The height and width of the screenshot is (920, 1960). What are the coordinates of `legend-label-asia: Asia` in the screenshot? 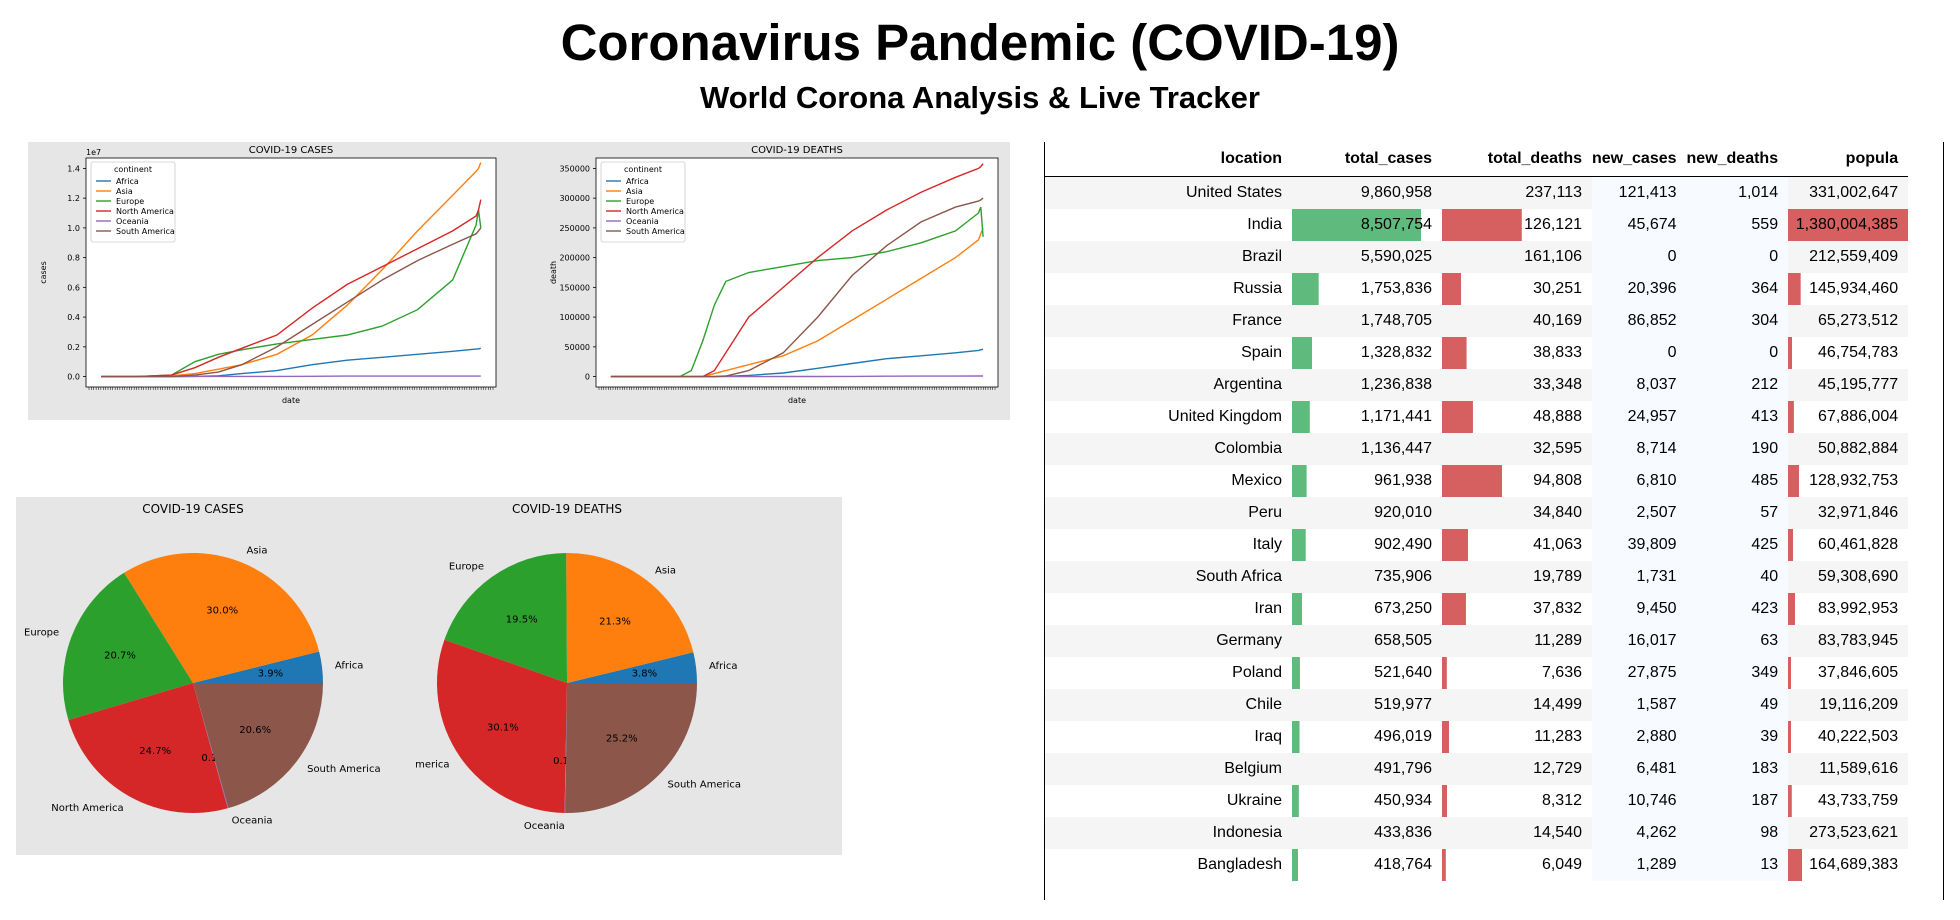 It's located at (634, 191).